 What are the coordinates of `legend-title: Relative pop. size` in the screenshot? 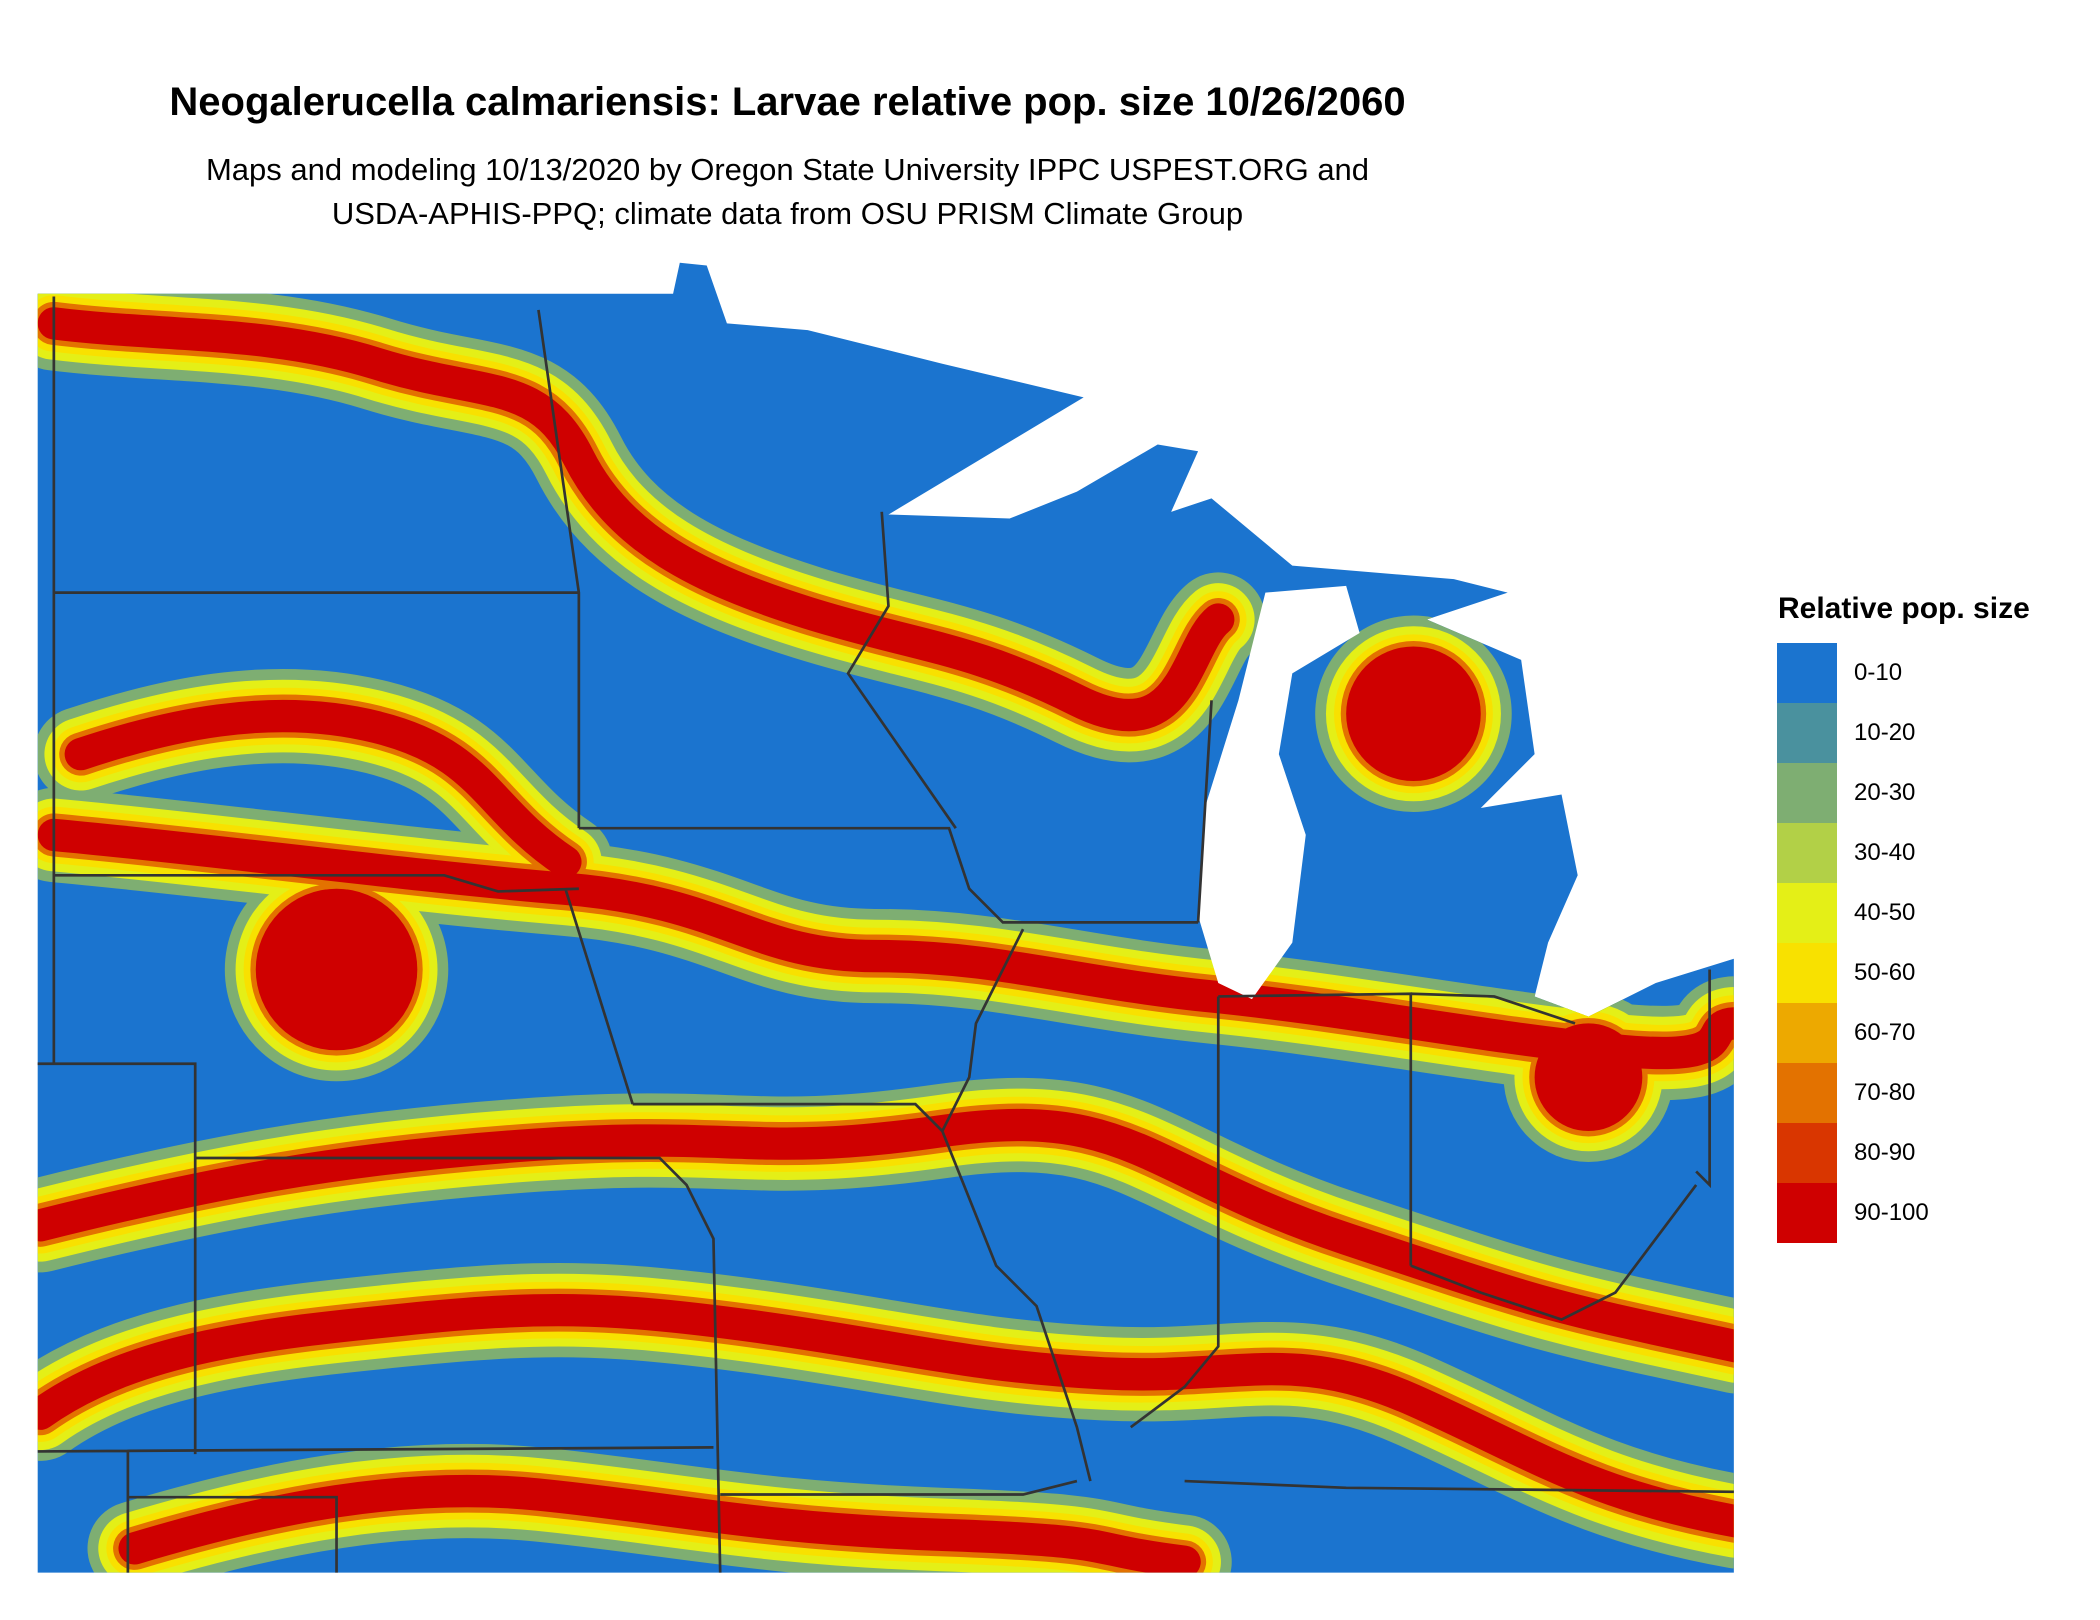 It's located at (1904, 608).